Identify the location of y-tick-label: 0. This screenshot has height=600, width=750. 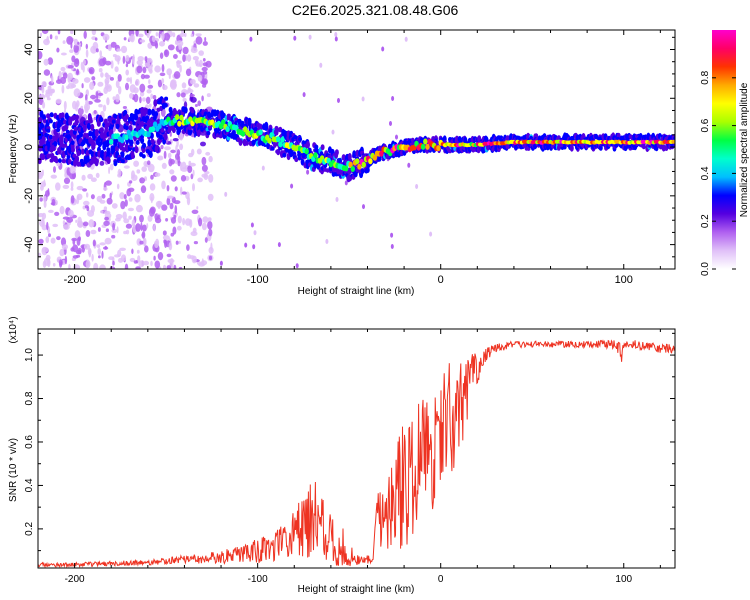
(29, 147).